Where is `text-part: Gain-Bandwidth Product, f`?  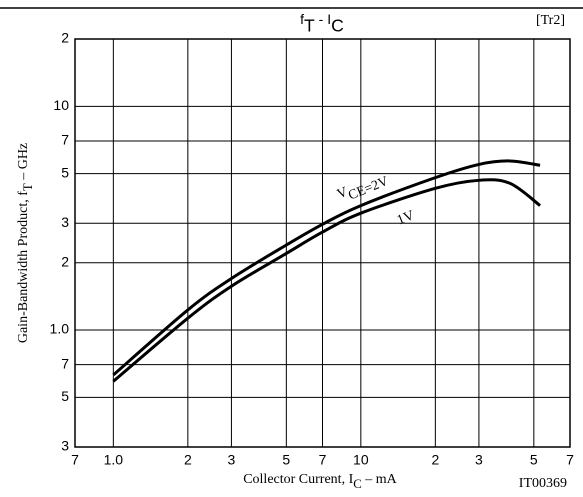 text-part: Gain-Bandwidth Product, f is located at coordinates (23, 267).